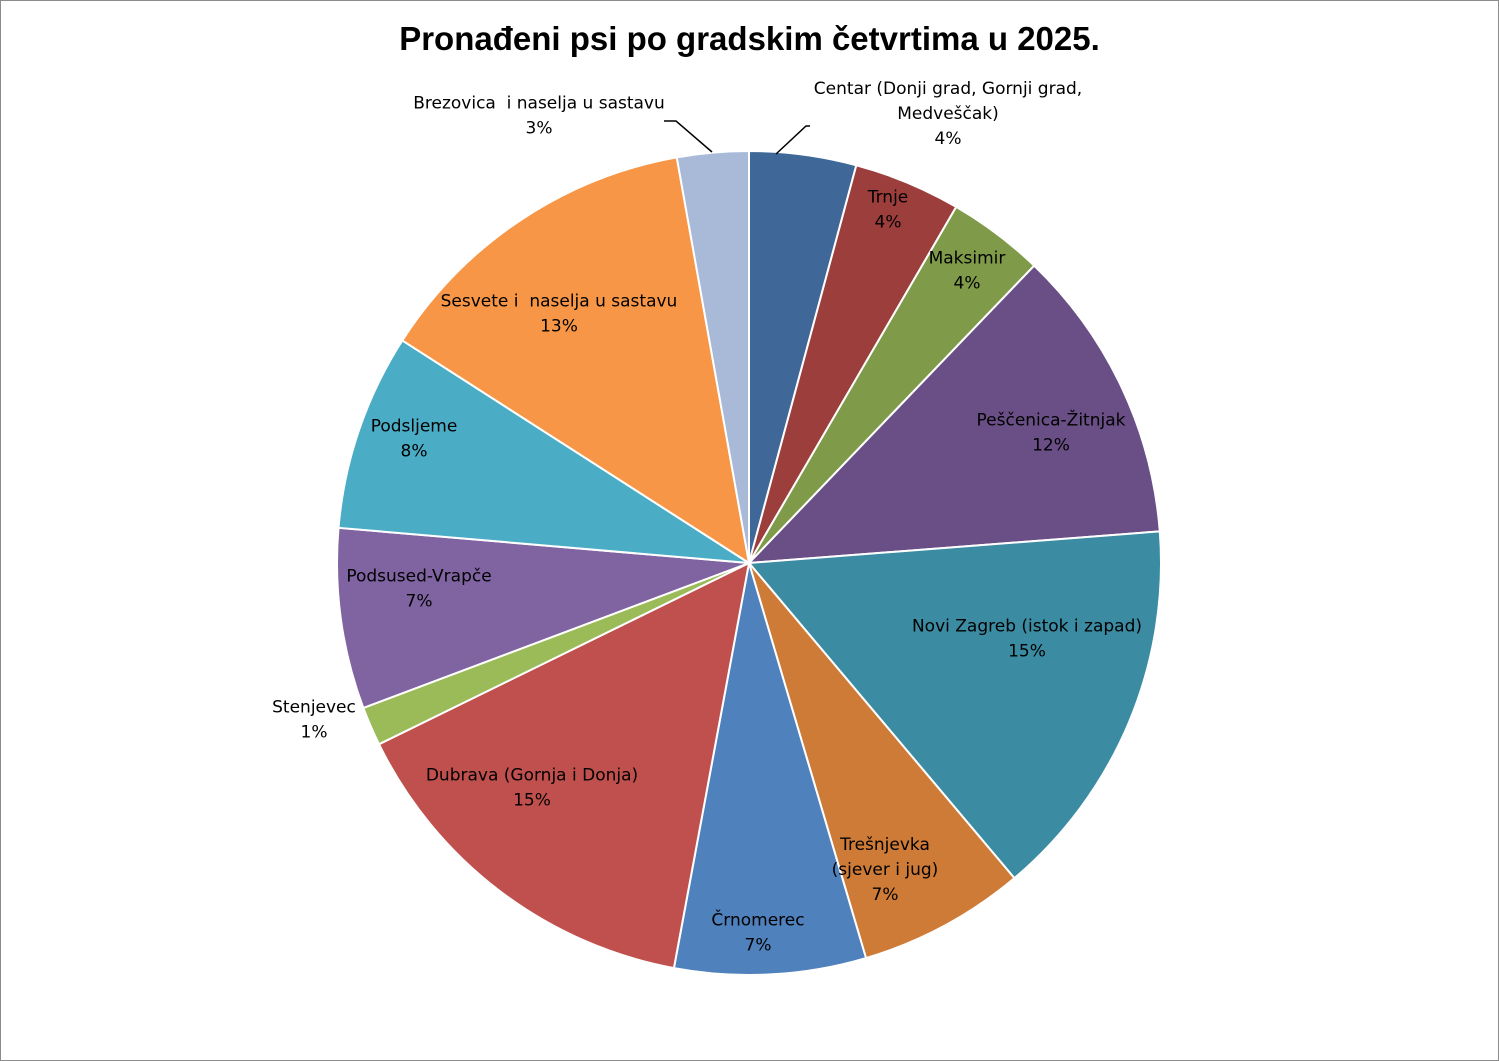 Image resolution: width=1499 pixels, height=1061 pixels. Describe the element at coordinates (418, 577) in the screenshot. I see `slice-name-label: Podsused-Vrapče` at that location.